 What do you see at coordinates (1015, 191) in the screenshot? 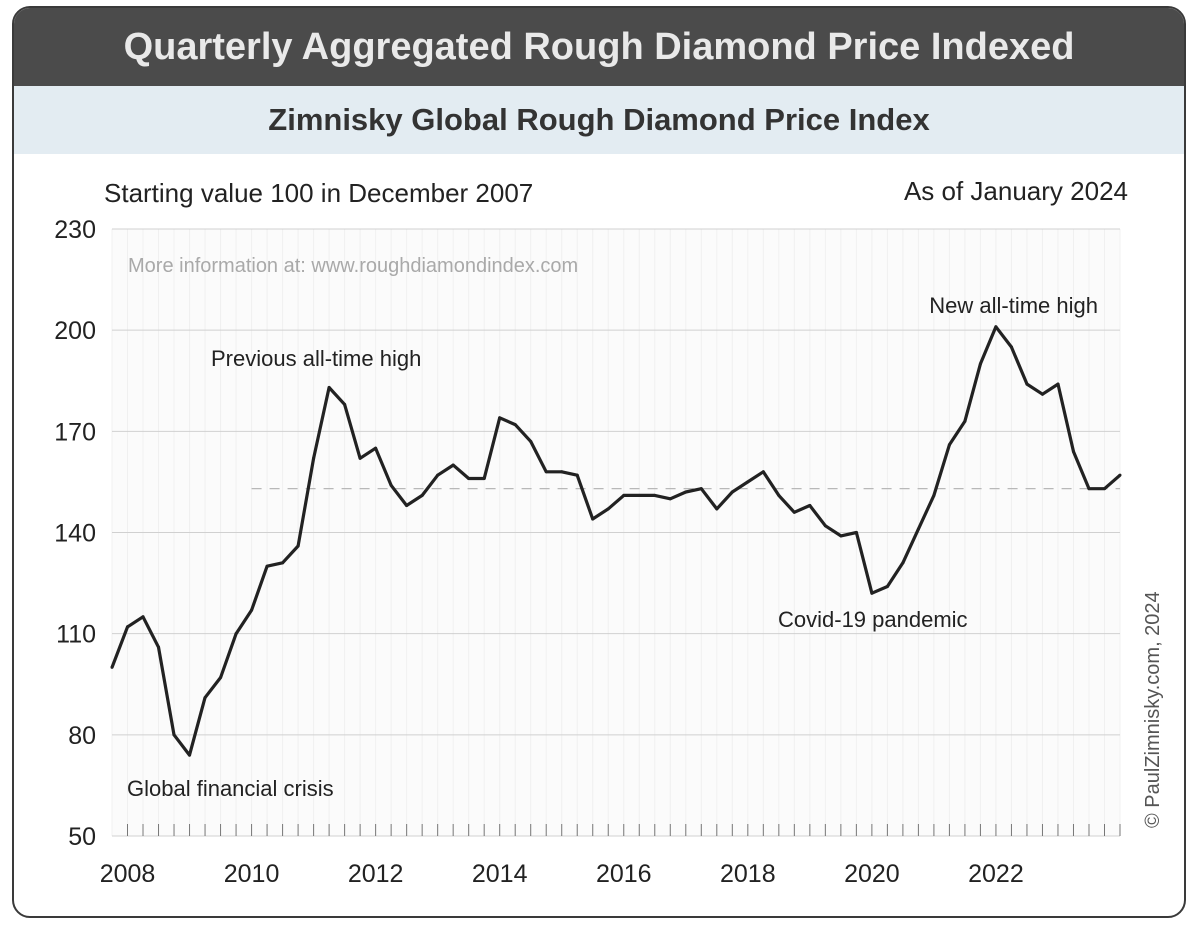
I see `as-of-date-note: As of January 2024` at bounding box center [1015, 191].